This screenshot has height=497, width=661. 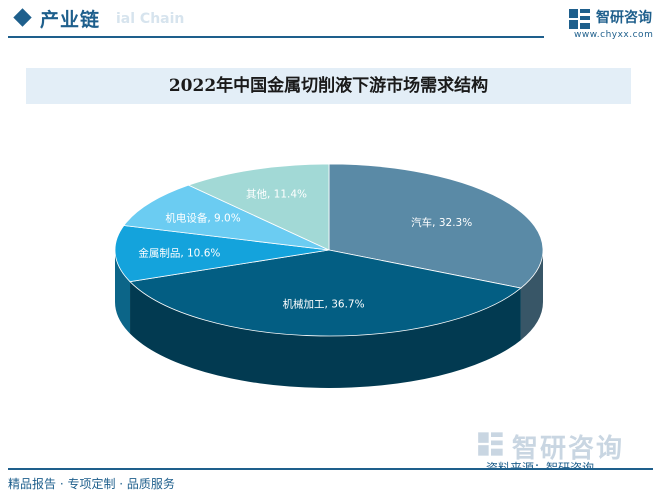 What do you see at coordinates (276, 194) in the screenshot?
I see `slice-label-4: 其他, 11.4%` at bounding box center [276, 194].